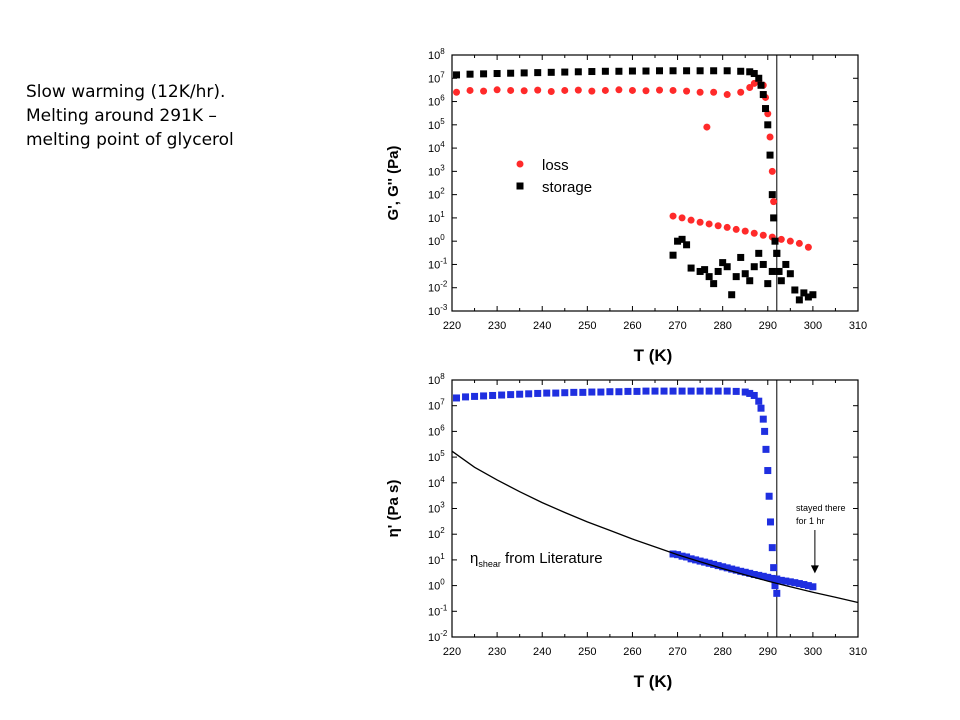  Describe the element at coordinates (126, 92) in the screenshot. I see `caption-line-1: Slow warming (12K/hr).` at that location.